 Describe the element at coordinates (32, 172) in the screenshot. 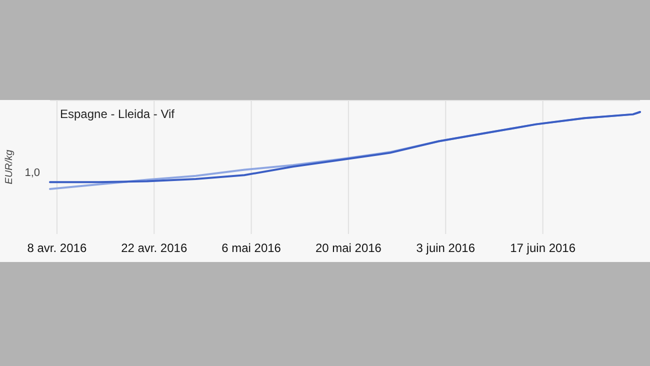

I see `text: 1,0` at that location.